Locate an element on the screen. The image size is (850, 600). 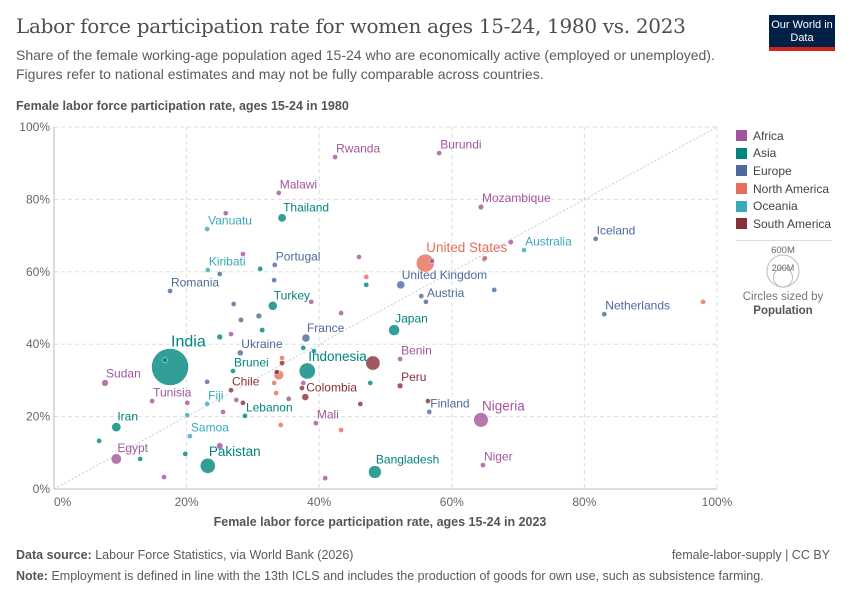
data-point-indonesia is located at coordinates (307, 371).